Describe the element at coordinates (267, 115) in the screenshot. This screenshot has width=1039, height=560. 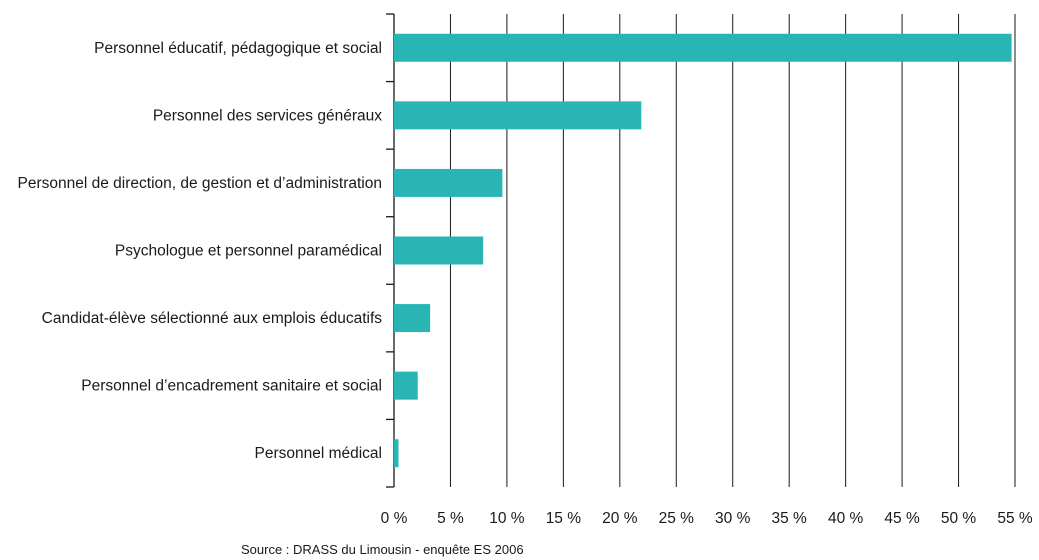
I see `category-label: Personnel des services généraux` at that location.